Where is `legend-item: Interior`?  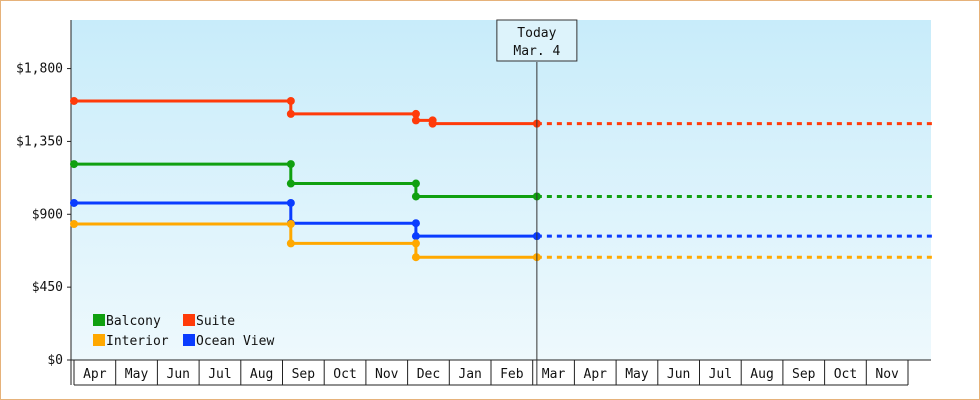
legend-item: Interior is located at coordinates (131, 341).